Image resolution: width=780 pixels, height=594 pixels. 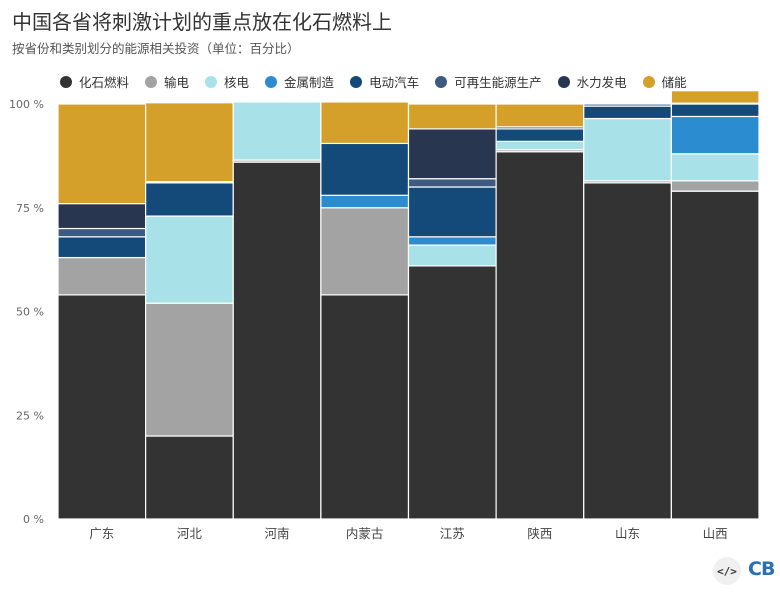 What do you see at coordinates (715, 533) in the screenshot?
I see `x-tick-label: 山西` at bounding box center [715, 533].